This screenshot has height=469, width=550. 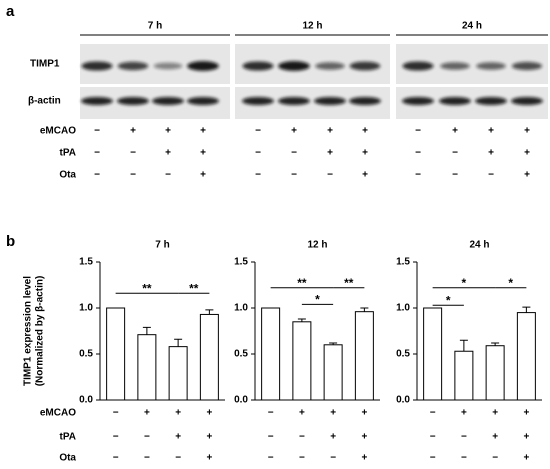 I want to click on row-label: TIMP1, so click(x=45, y=64).